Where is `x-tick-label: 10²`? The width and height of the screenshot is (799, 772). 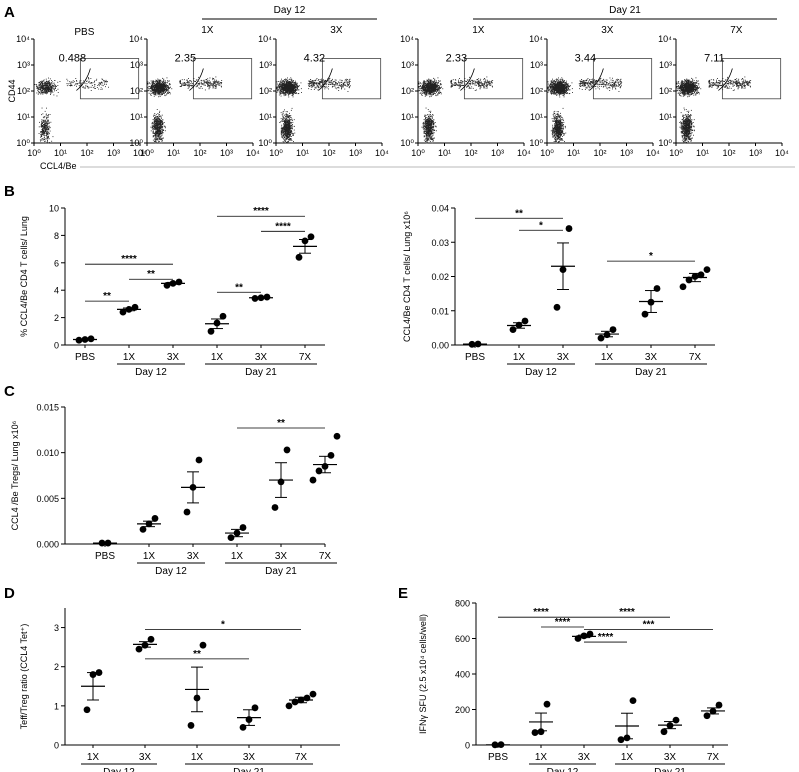 x-tick-label: 10² is located at coordinates (470, 153).